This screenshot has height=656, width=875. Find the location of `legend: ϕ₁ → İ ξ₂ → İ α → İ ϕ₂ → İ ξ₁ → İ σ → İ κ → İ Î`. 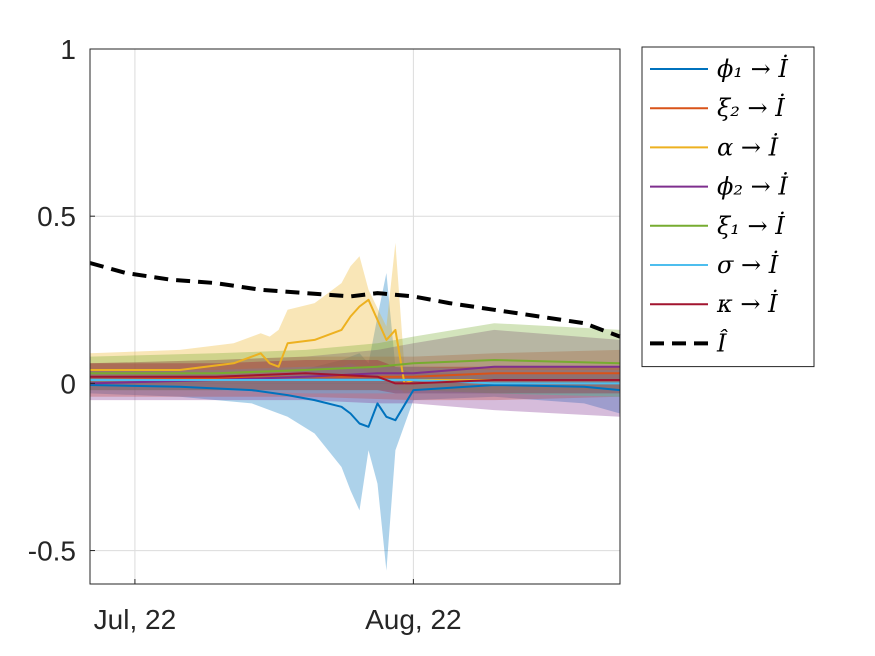

legend: ϕ₁ → İ ξ₂ → İ α → İ ϕ₂ → İ ξ₁ → İ σ → İ κ → İ Î is located at coordinates (728, 207).